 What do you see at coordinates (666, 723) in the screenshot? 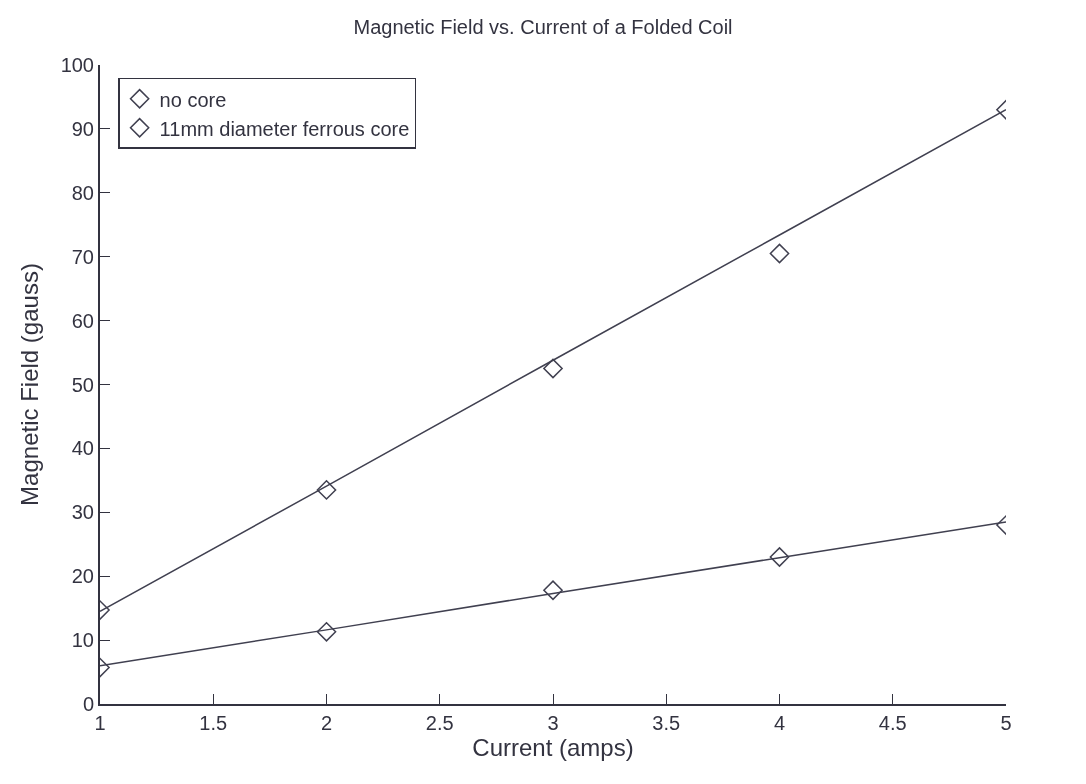
I see `x-tick-label: 3.5` at bounding box center [666, 723].